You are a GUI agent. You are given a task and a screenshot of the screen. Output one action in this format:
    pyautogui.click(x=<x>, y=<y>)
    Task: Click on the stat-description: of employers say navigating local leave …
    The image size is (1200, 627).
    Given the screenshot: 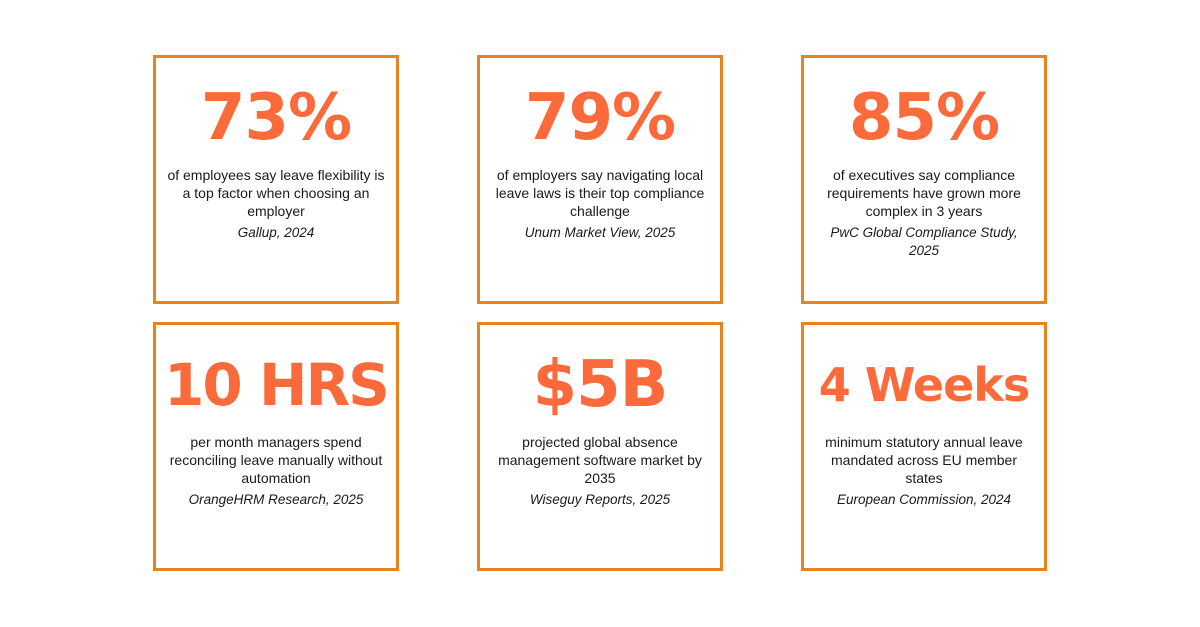 What is the action you would take?
    pyautogui.click(x=600, y=193)
    